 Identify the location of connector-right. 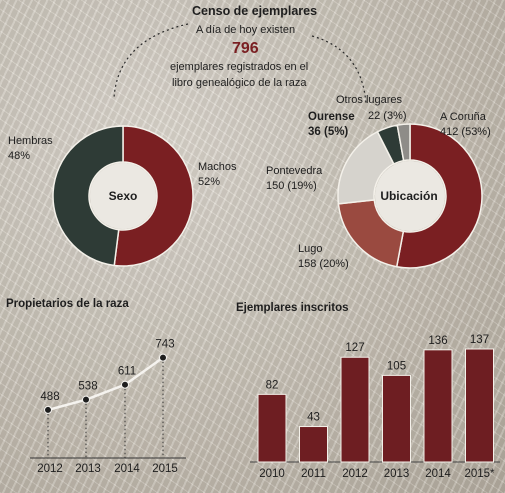
(339, 70).